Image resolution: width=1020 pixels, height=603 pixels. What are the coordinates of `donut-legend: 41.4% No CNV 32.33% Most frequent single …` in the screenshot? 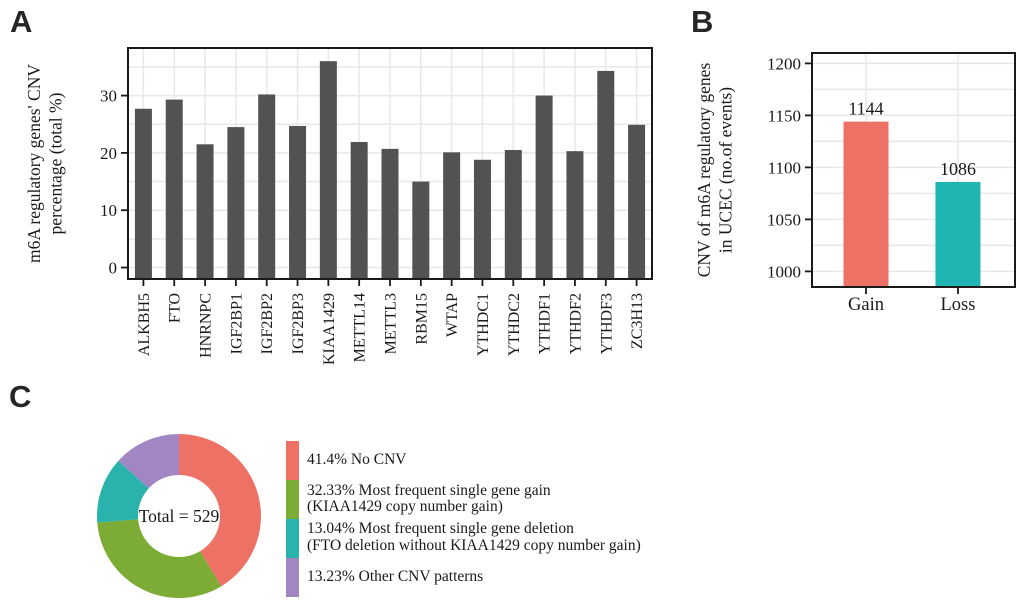 It's located at (463, 519).